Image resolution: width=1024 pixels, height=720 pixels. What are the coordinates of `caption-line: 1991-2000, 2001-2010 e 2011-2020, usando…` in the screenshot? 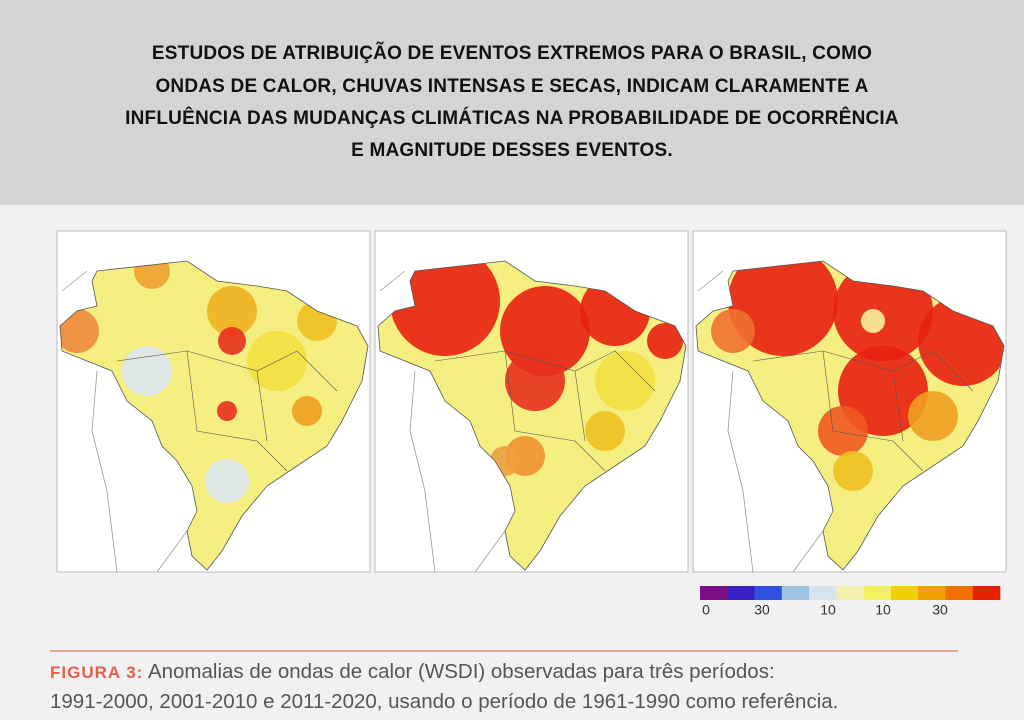 It's located at (444, 701).